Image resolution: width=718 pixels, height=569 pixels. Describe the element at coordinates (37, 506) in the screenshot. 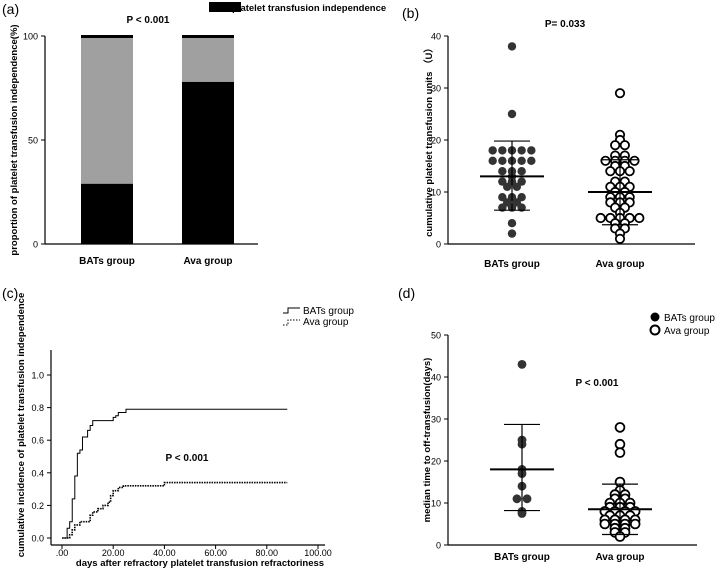

I see `y-tick-label: 0.2` at that location.